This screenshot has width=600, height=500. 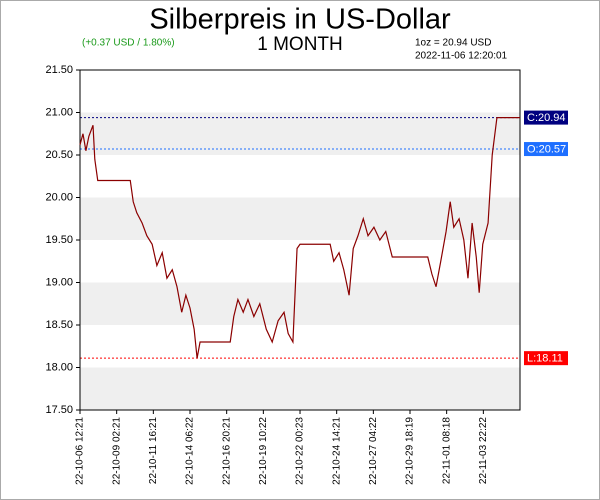 What do you see at coordinates (300, 20) in the screenshot?
I see `chart-title: Silberpreis in US-Dollar` at bounding box center [300, 20].